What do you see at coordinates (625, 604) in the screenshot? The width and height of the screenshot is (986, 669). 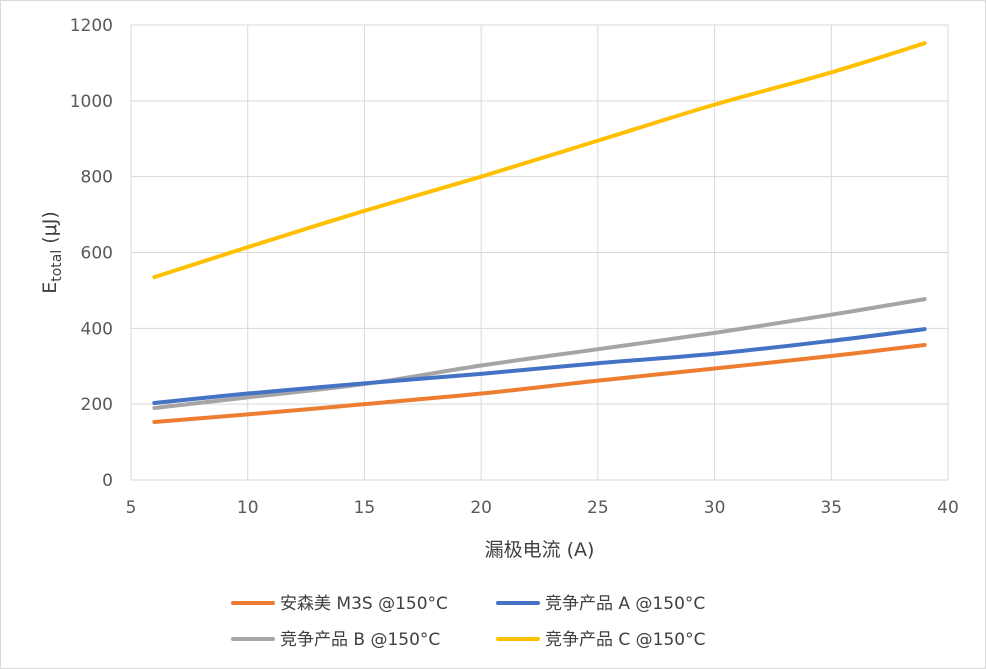 I see `legend-label-1: 竞争产品 A @150°C` at bounding box center [625, 604].